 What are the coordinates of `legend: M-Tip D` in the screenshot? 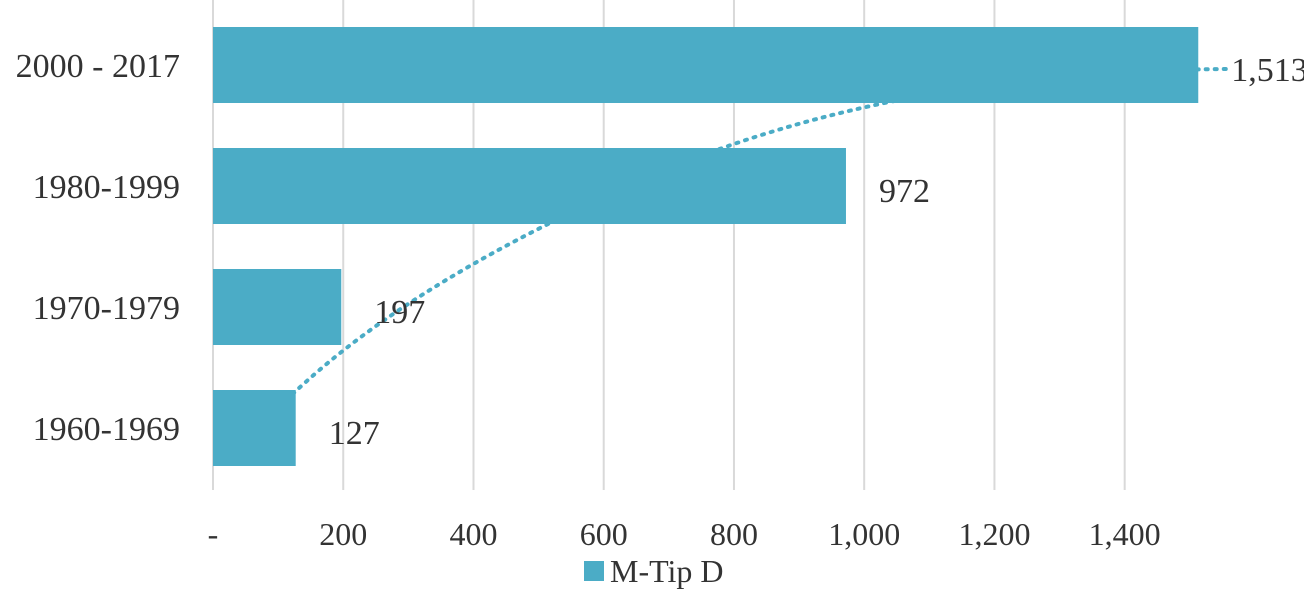 It's located at (654, 571).